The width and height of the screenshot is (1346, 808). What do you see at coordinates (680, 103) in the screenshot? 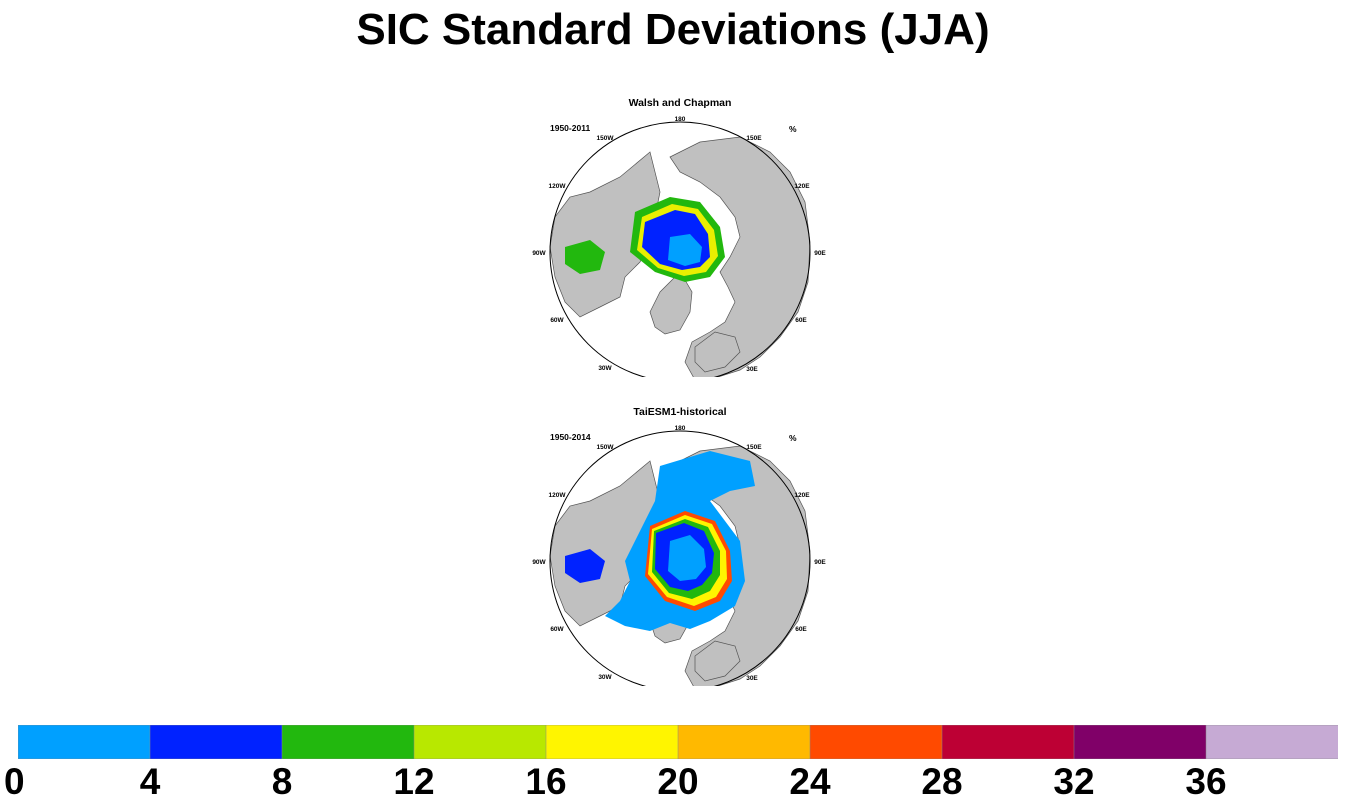
I see `panel-title: Walsh and Chapman` at bounding box center [680, 103].